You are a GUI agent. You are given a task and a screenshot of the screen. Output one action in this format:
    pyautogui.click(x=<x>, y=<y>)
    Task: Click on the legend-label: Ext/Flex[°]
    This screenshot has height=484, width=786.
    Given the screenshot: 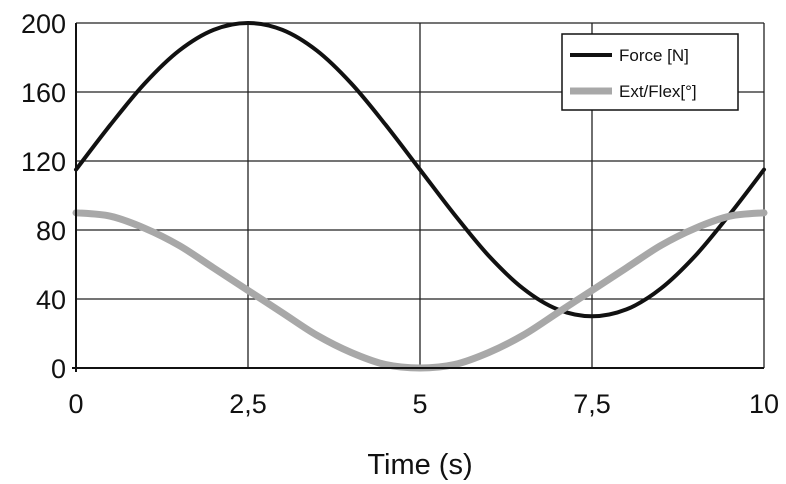 What is the action you would take?
    pyautogui.click(x=658, y=91)
    